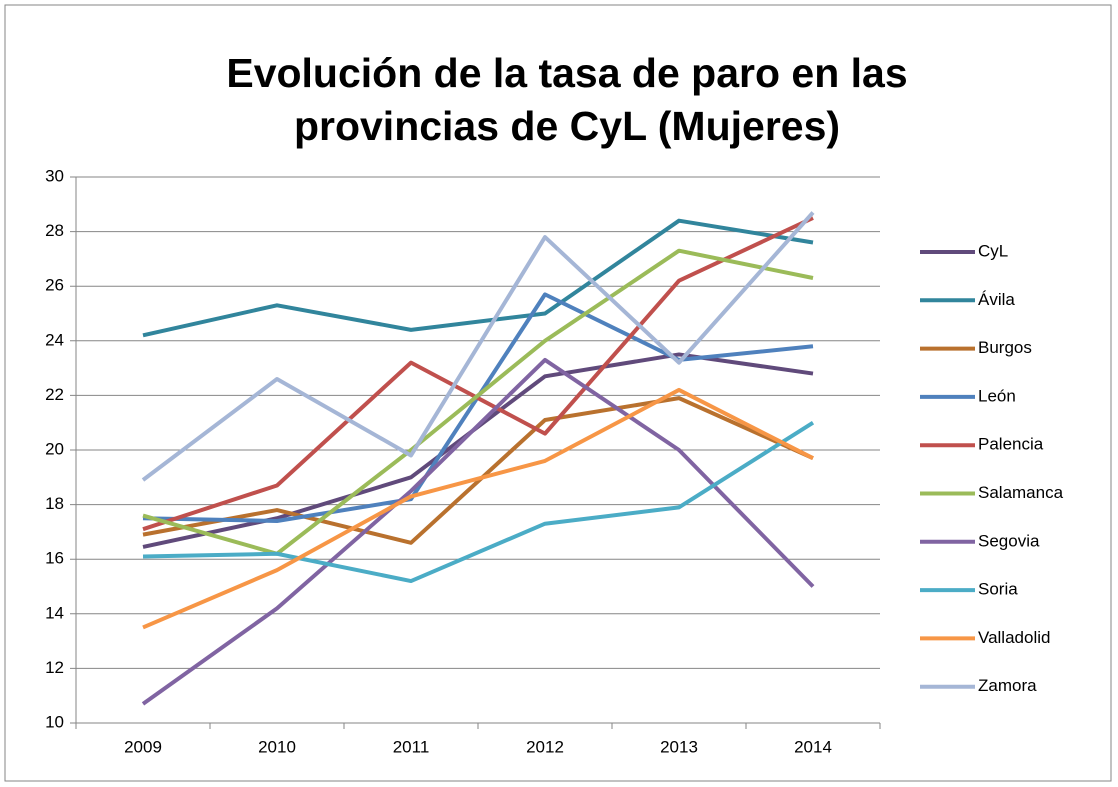 This screenshot has height=787, width=1118. I want to click on y-tick-label: 14, so click(54, 612).